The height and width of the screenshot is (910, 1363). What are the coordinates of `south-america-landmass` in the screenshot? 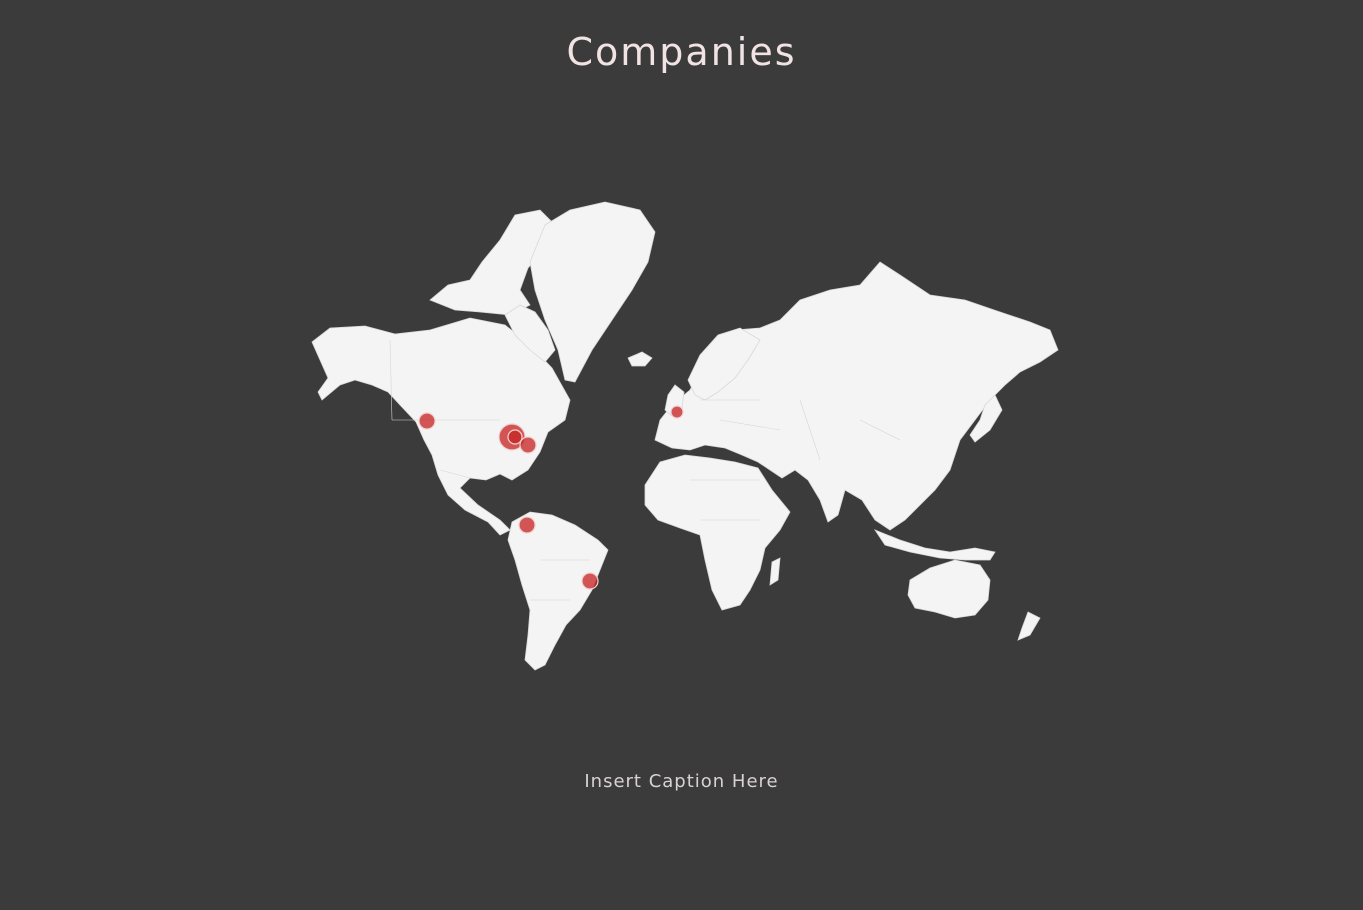 It's located at (558, 591).